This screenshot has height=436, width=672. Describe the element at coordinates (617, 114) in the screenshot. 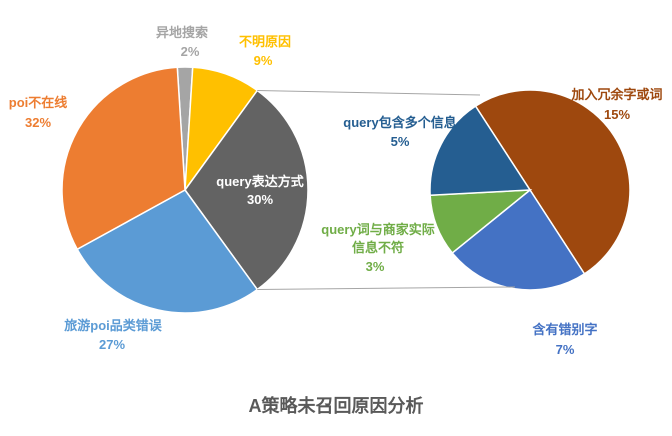

I see `data-label: 15%` at that location.